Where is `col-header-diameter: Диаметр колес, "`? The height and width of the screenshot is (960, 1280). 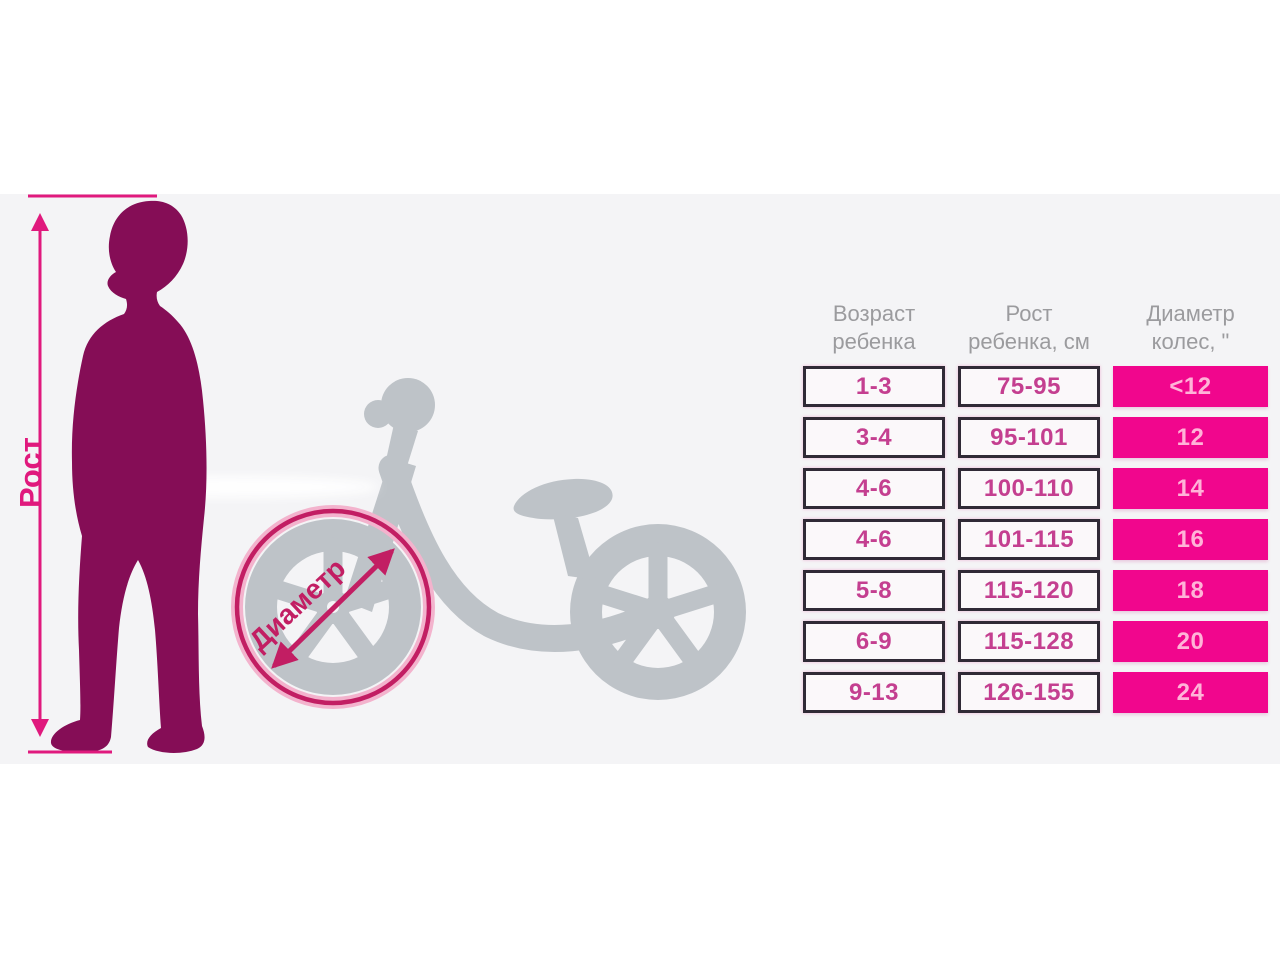 col-header-diameter: Диаметр колес, " is located at coordinates (1190, 327).